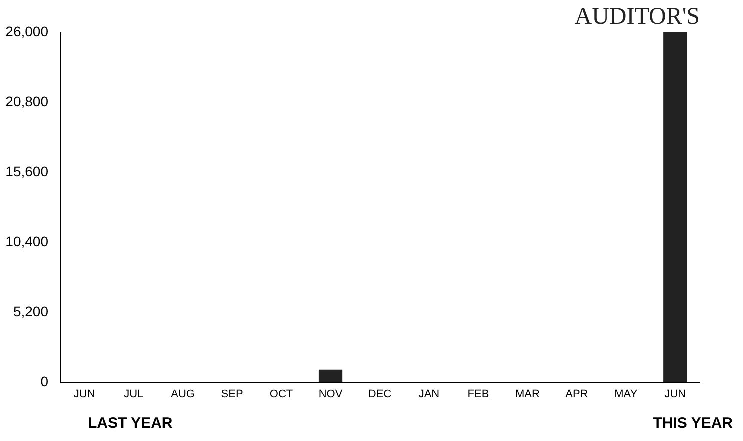 The image size is (743, 441). Describe the element at coordinates (27, 242) in the screenshot. I see `y-tick-label: 10,400` at that location.